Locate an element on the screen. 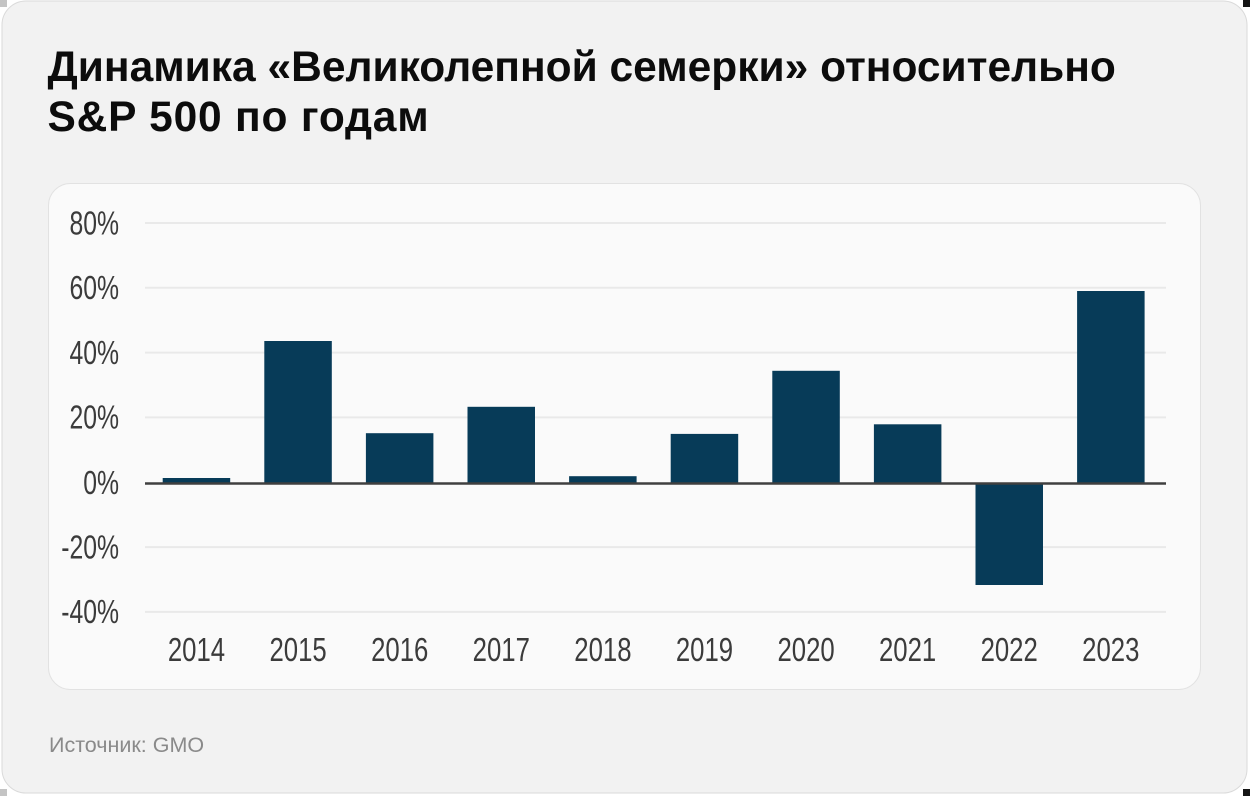 Image resolution: width=1250 pixels, height=796 pixels. svg-text: S&P 500 по годам is located at coordinates (239, 117).